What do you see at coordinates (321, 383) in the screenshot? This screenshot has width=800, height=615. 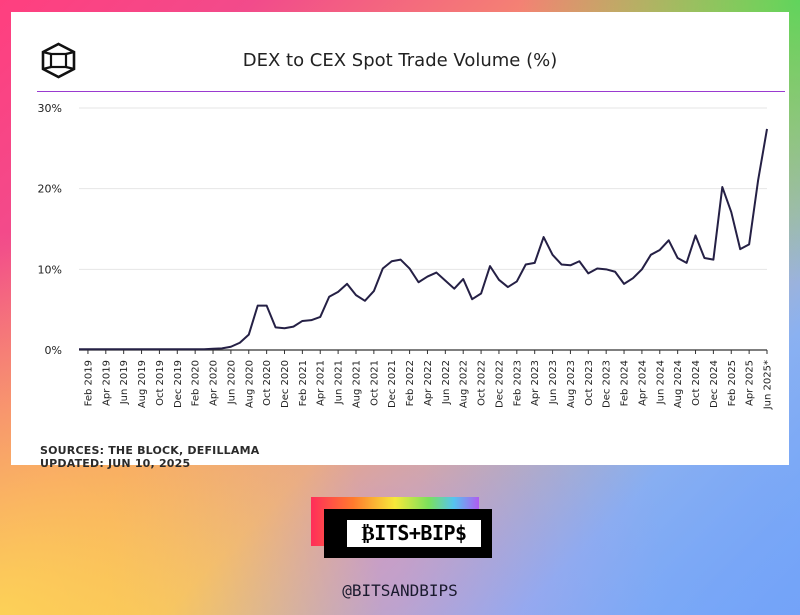 I see `x-tick-label: Apr 2021` at bounding box center [321, 383].